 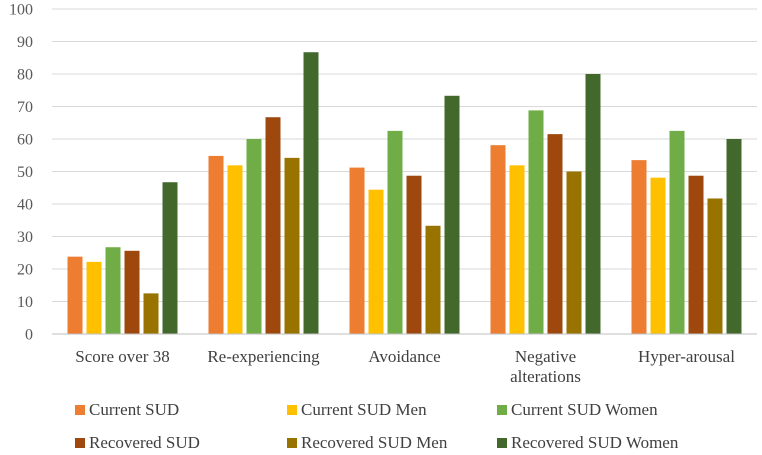 I want to click on category-label: Negative, so click(x=545, y=356).